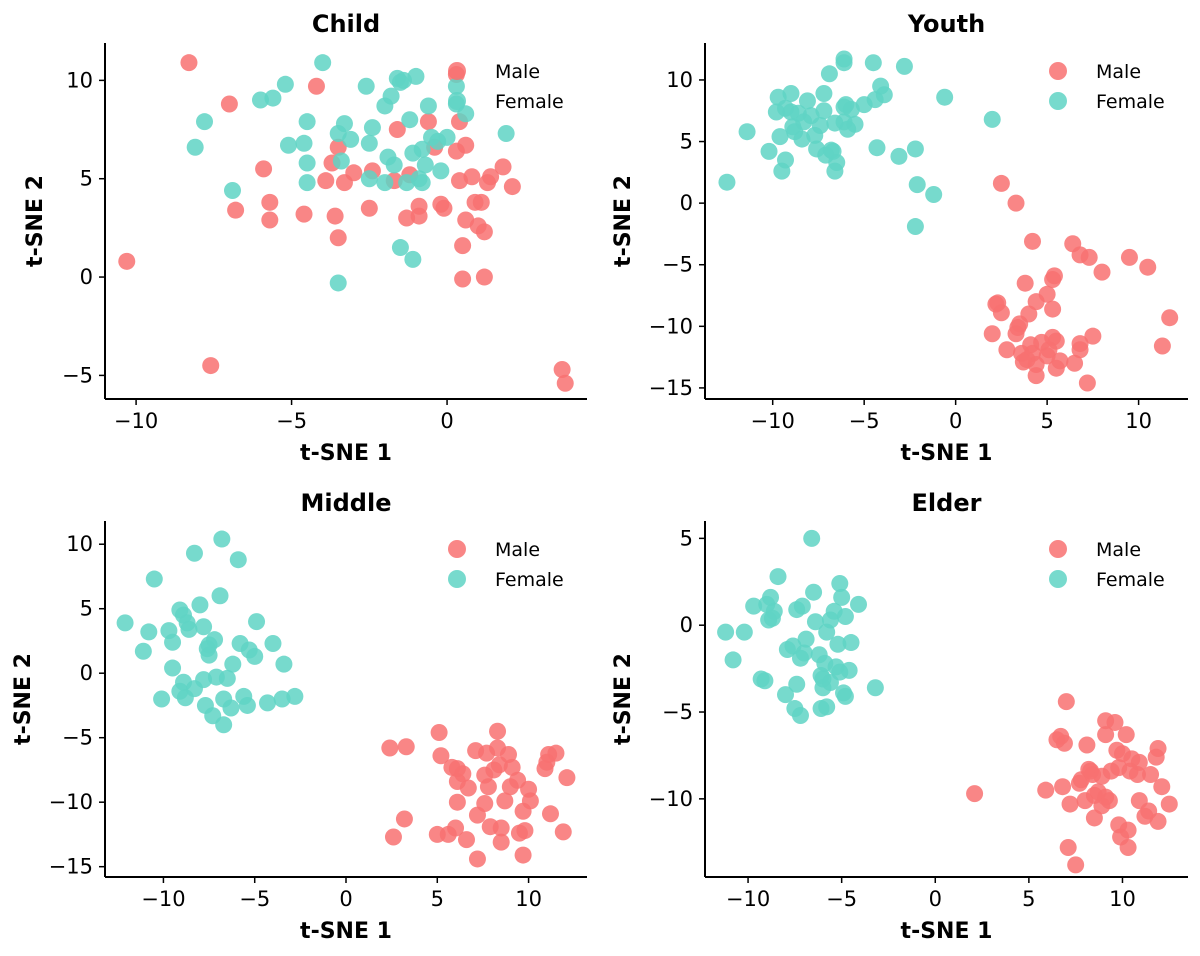 Image resolution: width=1200 pixels, height=956 pixels. What do you see at coordinates (935, 899) in the screenshot?
I see `x-tick-label: 0` at bounding box center [935, 899].